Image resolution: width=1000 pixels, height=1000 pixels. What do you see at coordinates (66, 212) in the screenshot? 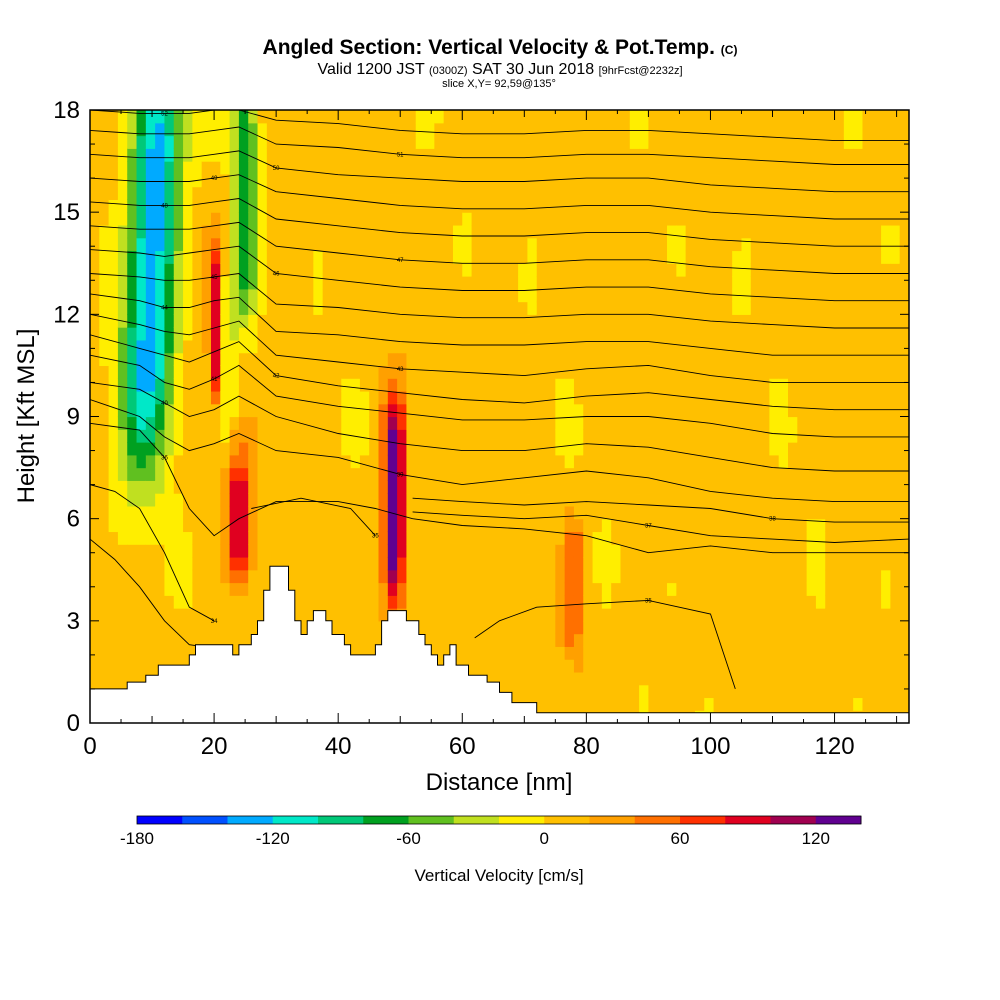
I see `y-tick-label: 15` at bounding box center [66, 212].